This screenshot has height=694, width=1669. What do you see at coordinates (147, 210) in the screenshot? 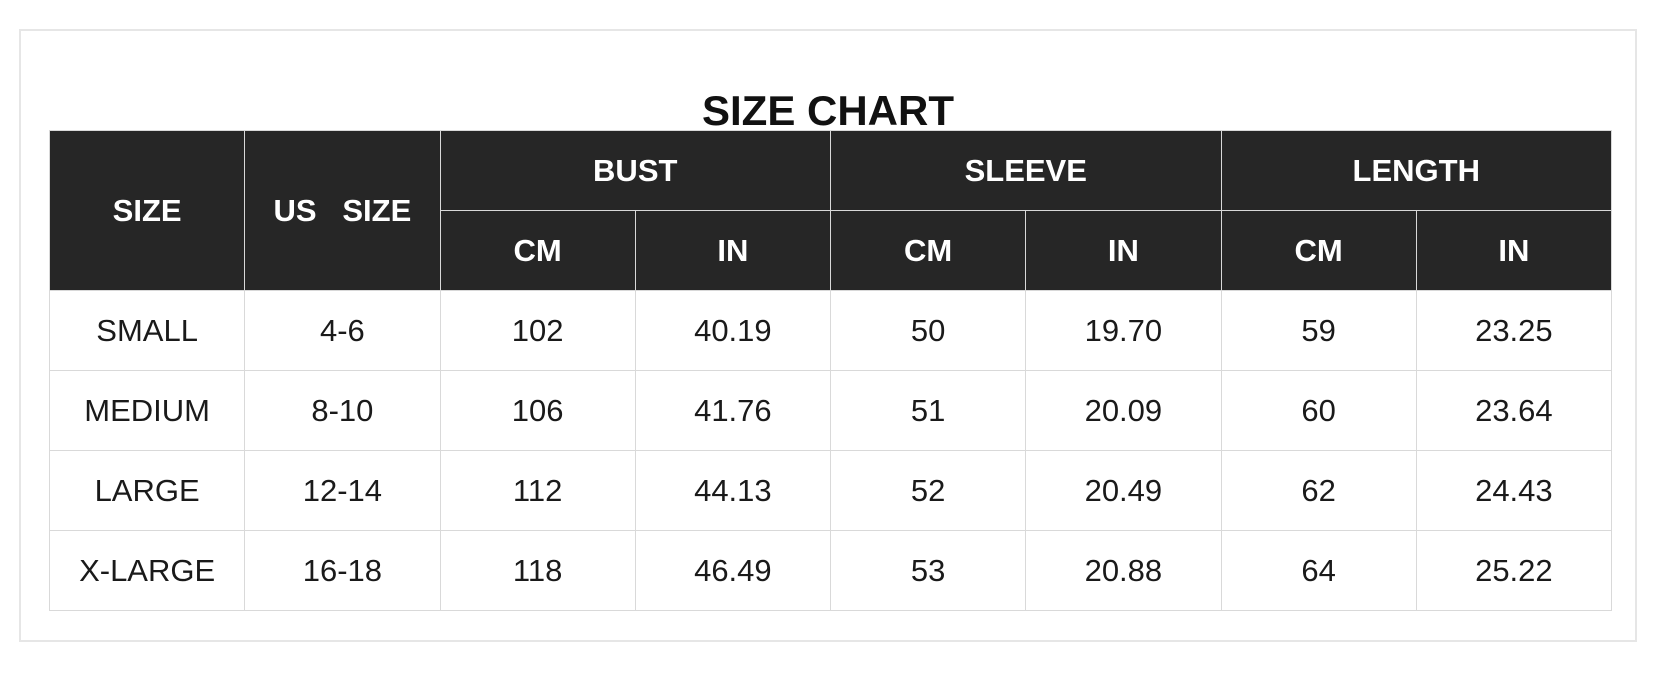
I see `header-size: SIZE` at bounding box center [147, 210].